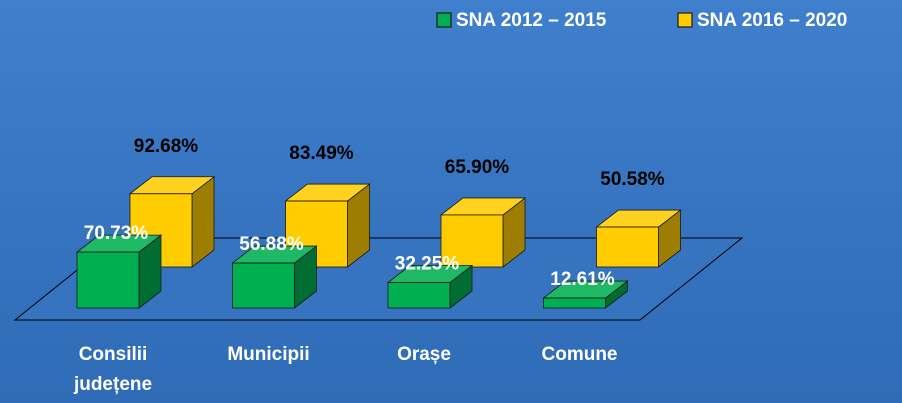 The height and width of the screenshot is (403, 902). What do you see at coordinates (772, 20) in the screenshot?
I see `legend-label: SNA 2016 – 2020` at bounding box center [772, 20].